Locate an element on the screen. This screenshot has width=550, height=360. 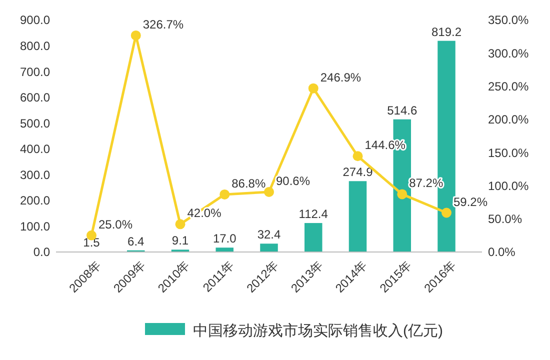
legend-label: 中国移动游戏市场实际销售收入(亿元) is located at coordinates (318, 331).